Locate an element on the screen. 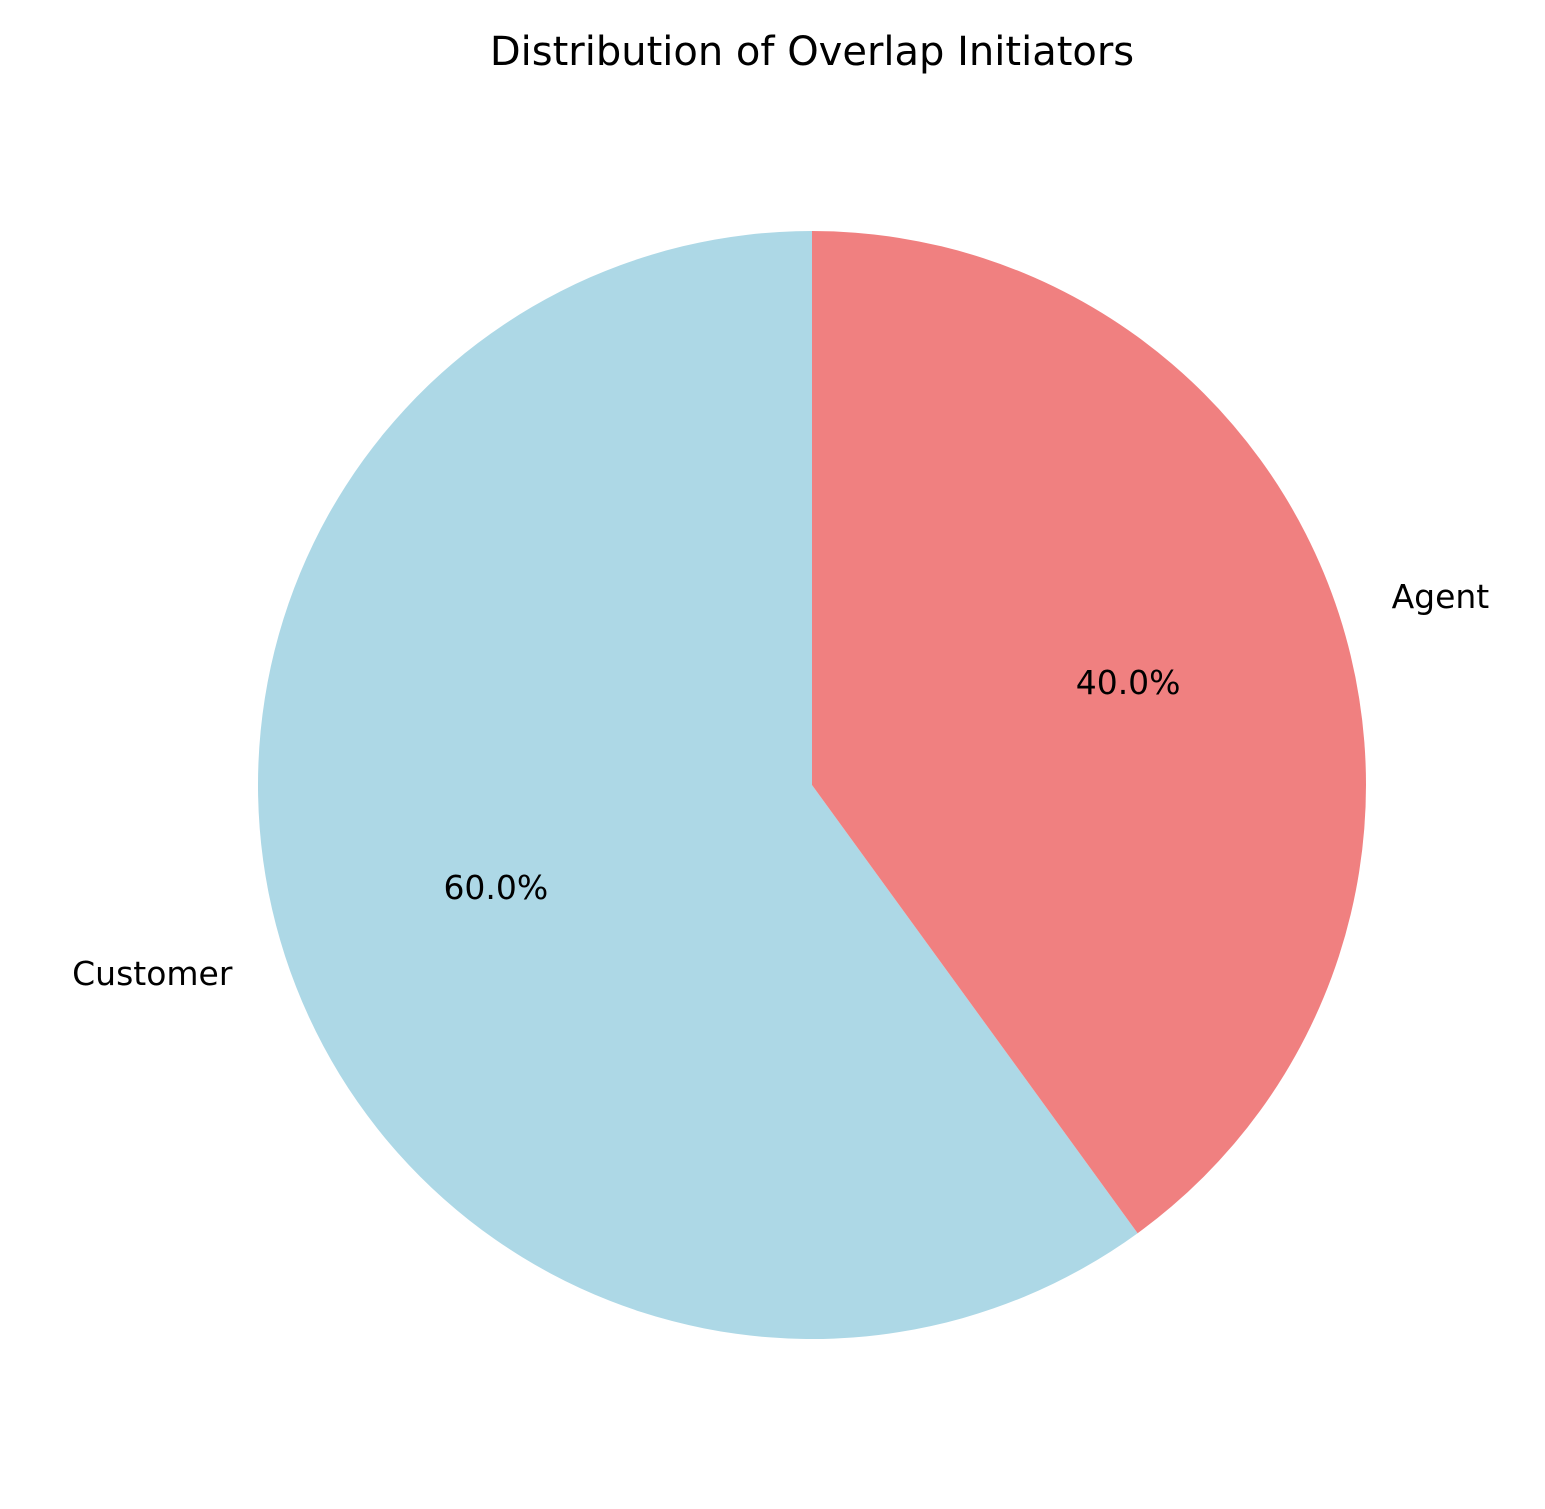 This screenshot has height=1509, width=1545. slice-label-agent: Agent is located at coordinates (1441, 596).